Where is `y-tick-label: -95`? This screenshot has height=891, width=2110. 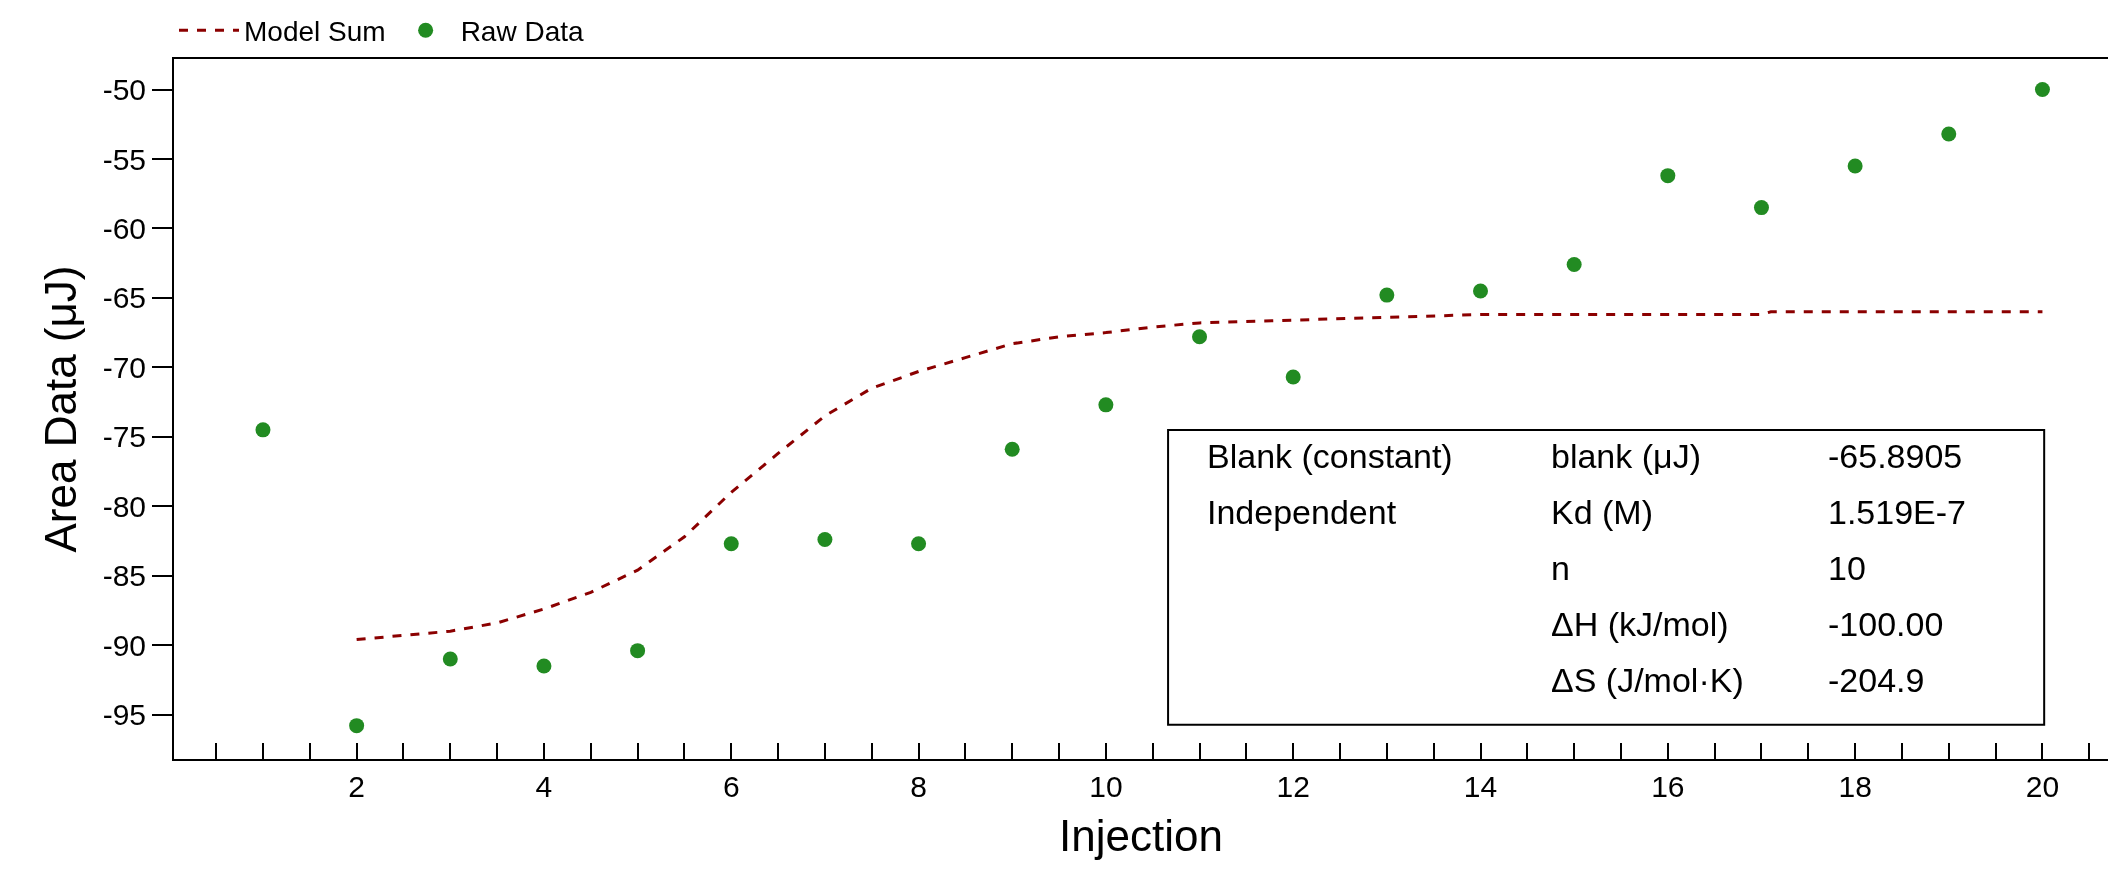
y-tick-label: -95 is located at coordinates (124, 715).